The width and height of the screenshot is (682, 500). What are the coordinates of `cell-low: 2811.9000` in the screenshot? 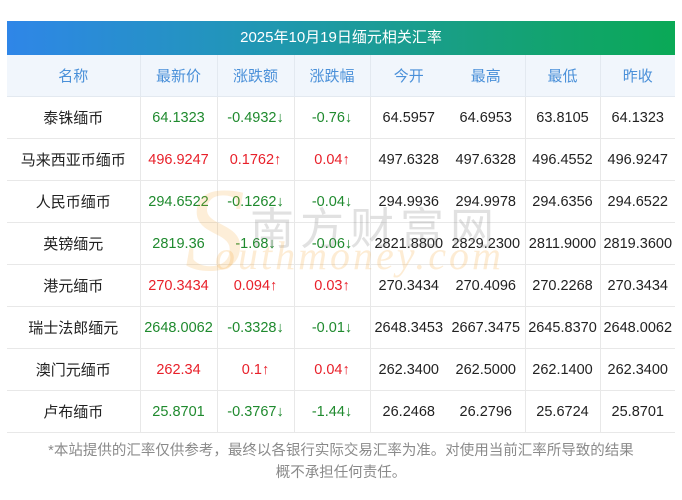 It's located at (562, 243).